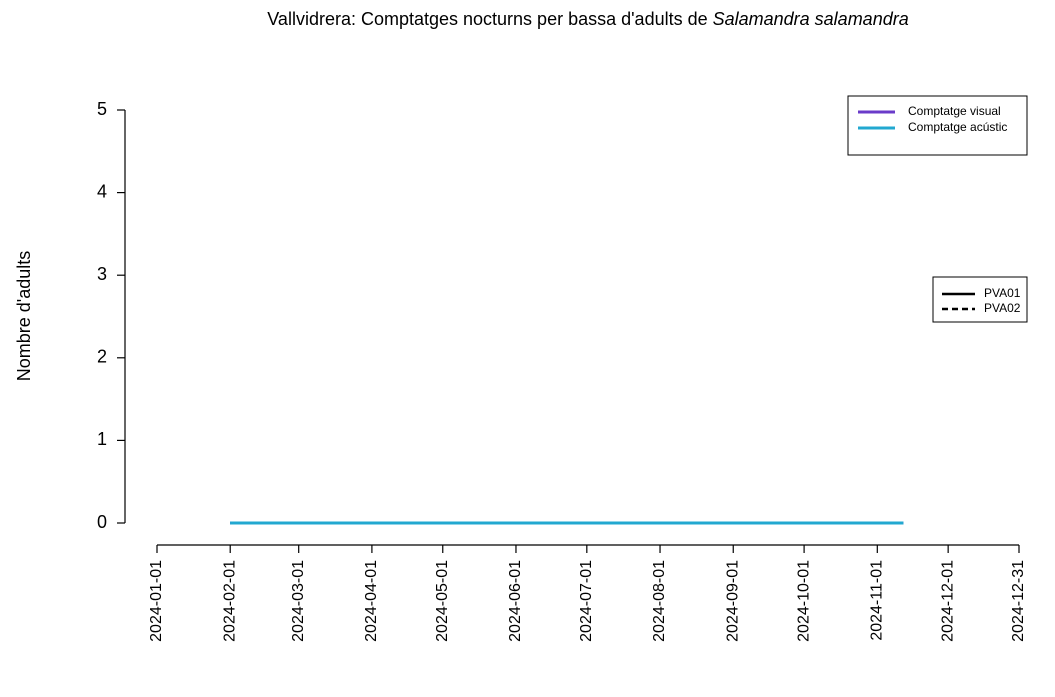 This screenshot has width=1055, height=697. What do you see at coordinates (102, 274) in the screenshot?
I see `y-tick-label: 3` at bounding box center [102, 274].